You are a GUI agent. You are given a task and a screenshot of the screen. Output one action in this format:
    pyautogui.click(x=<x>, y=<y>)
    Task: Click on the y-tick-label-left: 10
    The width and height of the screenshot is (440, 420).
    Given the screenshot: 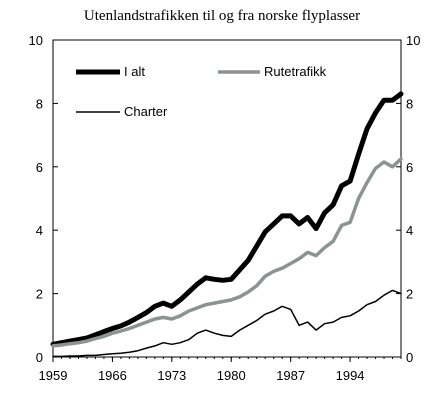 What is the action you would take?
    pyautogui.click(x=36, y=40)
    